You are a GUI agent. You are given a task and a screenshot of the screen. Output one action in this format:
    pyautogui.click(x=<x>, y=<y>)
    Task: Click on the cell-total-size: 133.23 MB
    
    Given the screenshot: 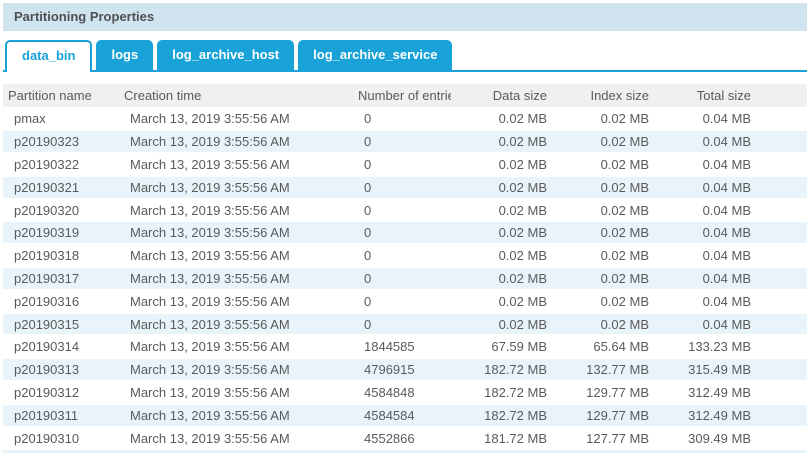 What is the action you would take?
    pyautogui.click(x=702, y=347)
    